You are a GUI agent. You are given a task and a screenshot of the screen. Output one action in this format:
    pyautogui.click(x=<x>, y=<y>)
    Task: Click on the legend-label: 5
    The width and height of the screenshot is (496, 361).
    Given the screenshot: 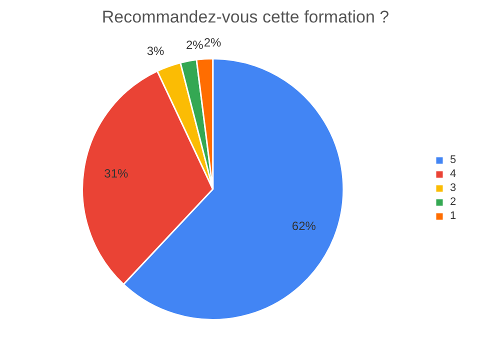 What is the action you would take?
    pyautogui.click(x=454, y=160)
    